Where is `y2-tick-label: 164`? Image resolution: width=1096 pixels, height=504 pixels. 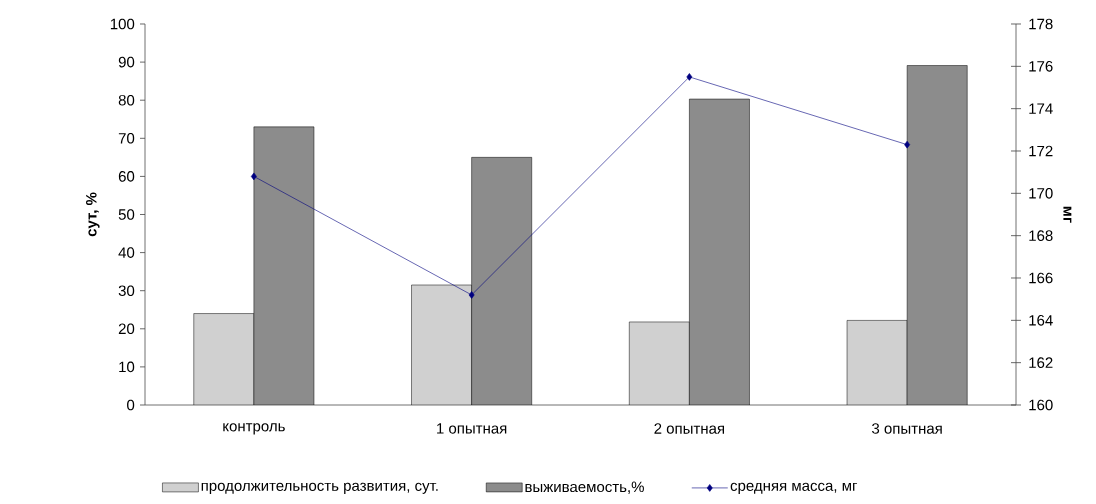
y2-tick-label: 164 is located at coordinates (1041, 320).